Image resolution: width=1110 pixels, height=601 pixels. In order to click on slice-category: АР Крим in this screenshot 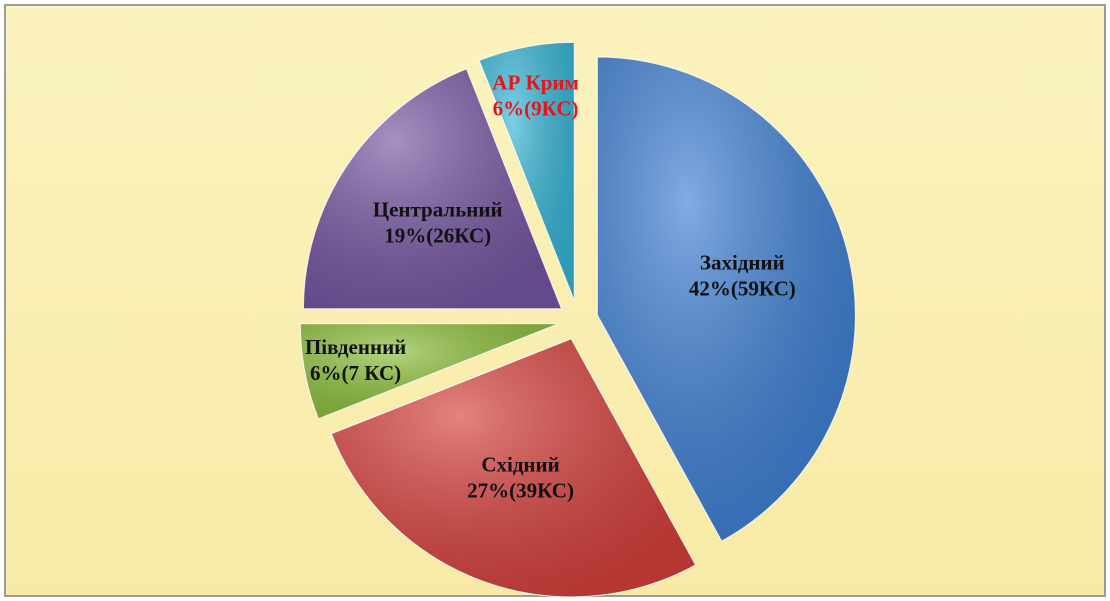, I will do `click(535, 82)`.